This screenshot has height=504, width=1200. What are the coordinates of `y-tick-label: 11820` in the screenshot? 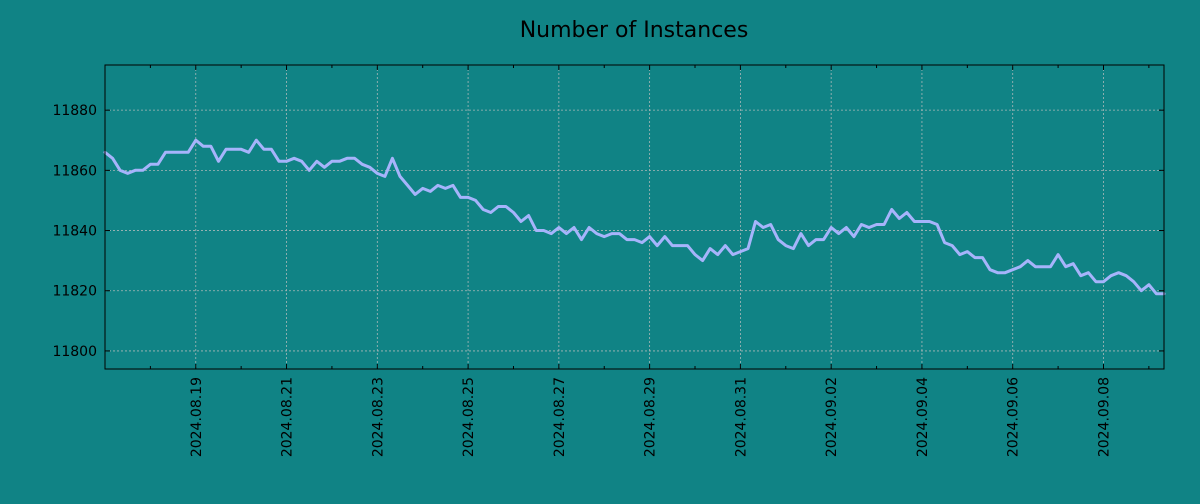 It's located at (74, 292).